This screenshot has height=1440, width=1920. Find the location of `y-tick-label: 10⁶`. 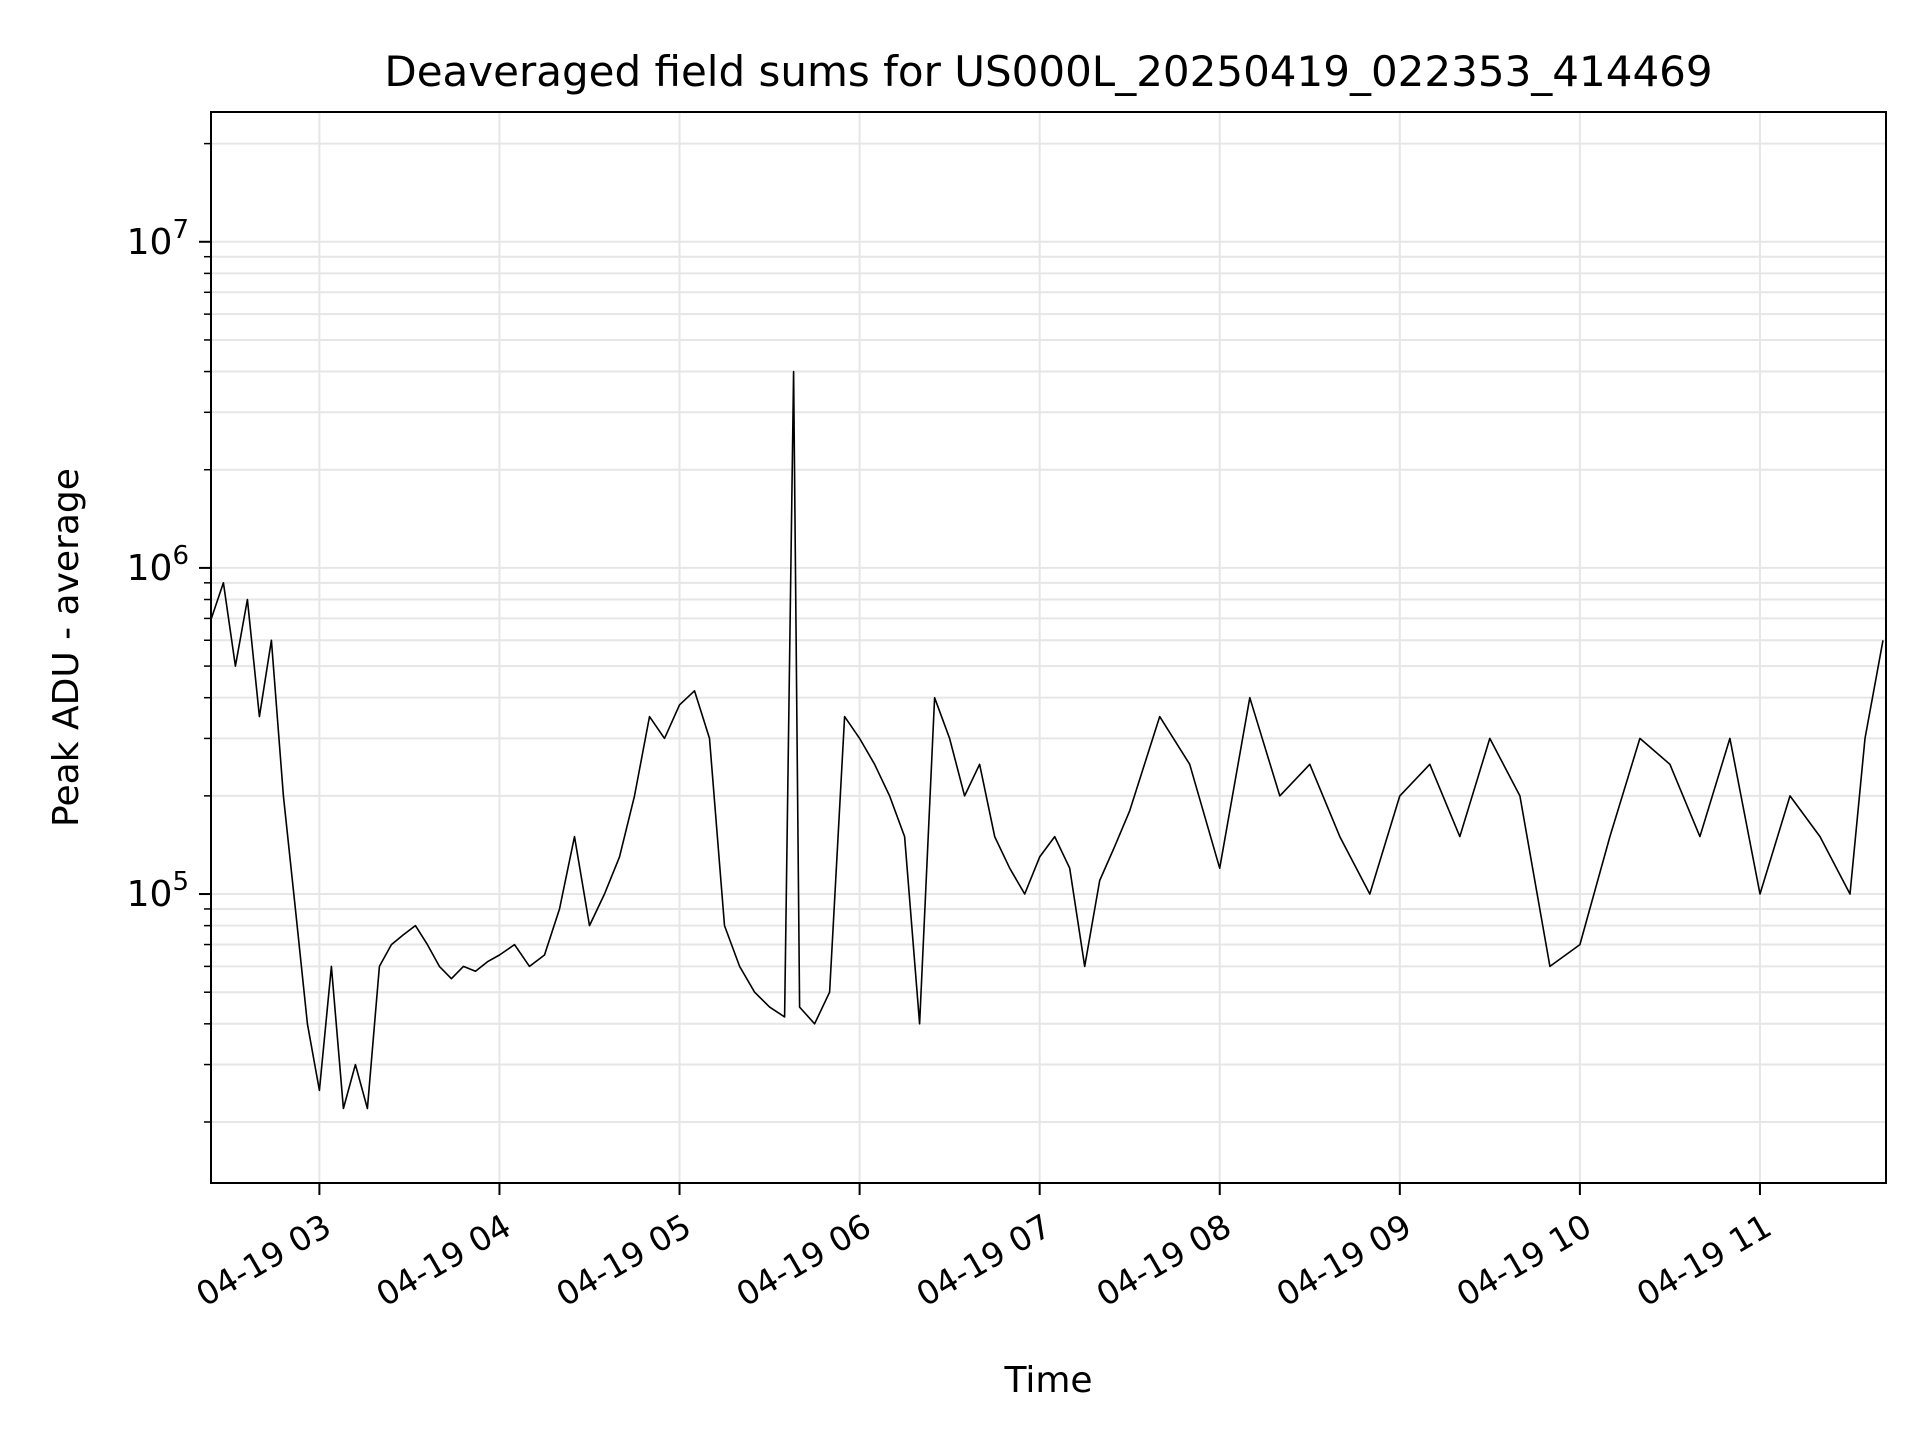

y-tick-label: 10⁶ is located at coordinates (158, 565).